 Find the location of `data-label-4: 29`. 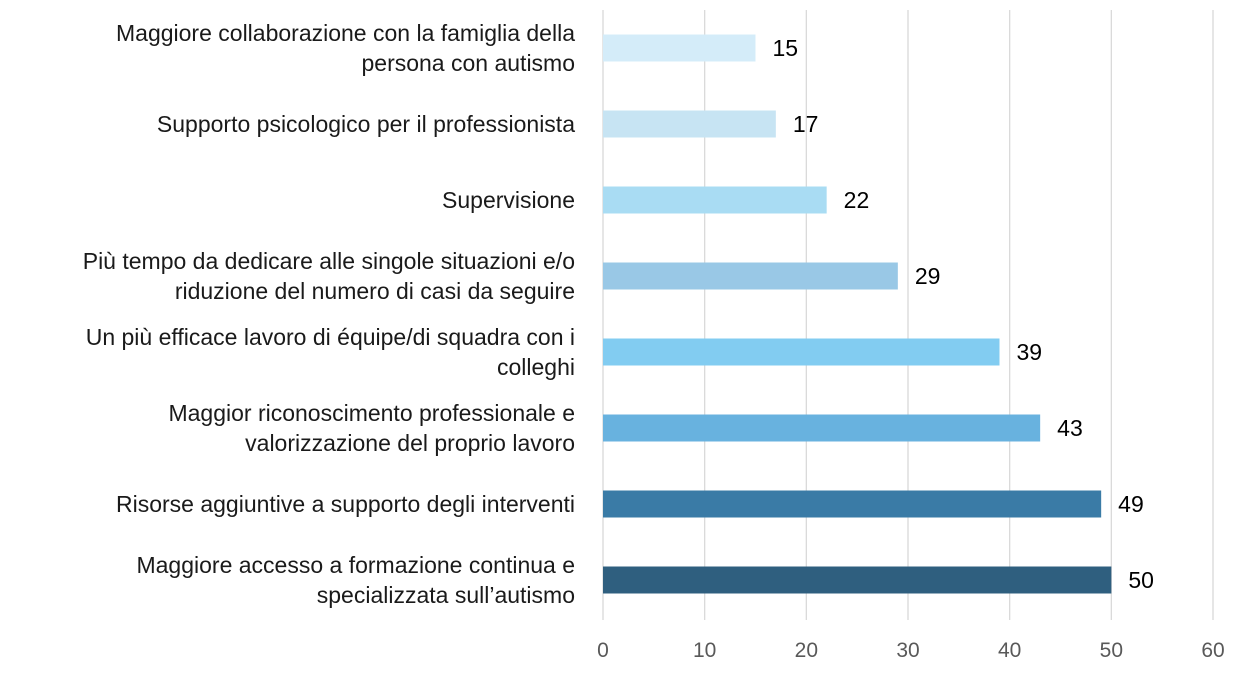

data-label-4: 29 is located at coordinates (928, 276).